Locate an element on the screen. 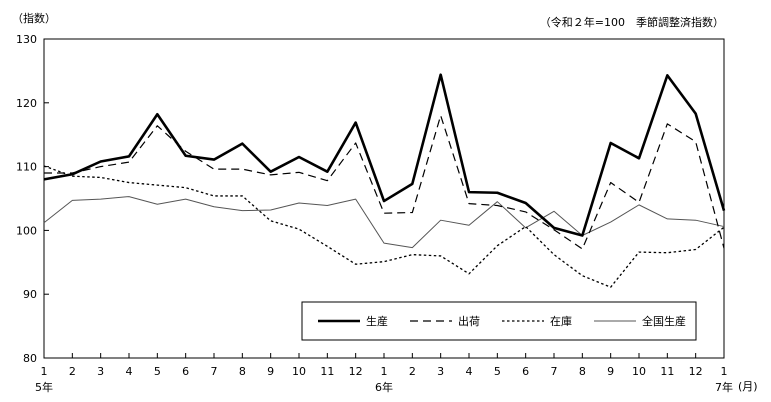  y-tick-label: 100 is located at coordinates (26, 230).